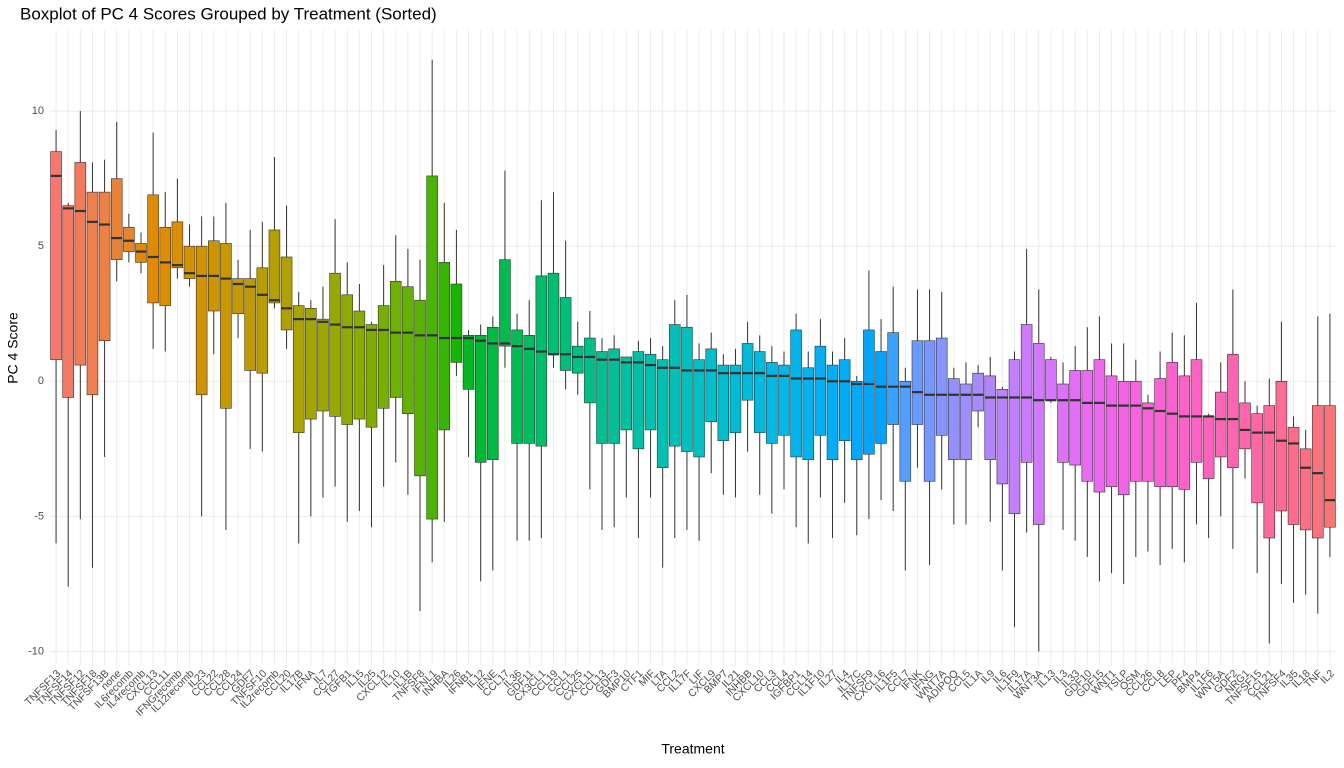 The height and width of the screenshot is (768, 1344). Describe the element at coordinates (41, 381) in the screenshot. I see `y-tick-label: 0` at that location.